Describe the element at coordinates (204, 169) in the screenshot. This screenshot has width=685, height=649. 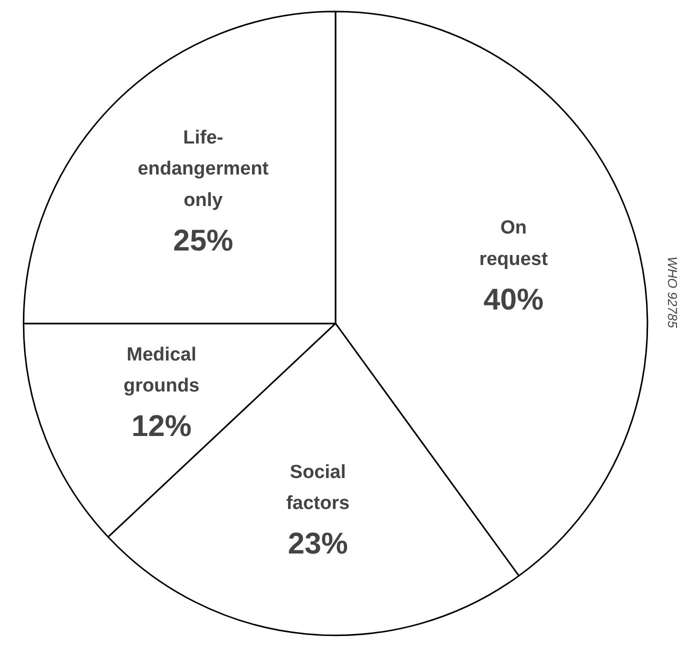
I see `slice-label: Life-endangerment only` at that location.